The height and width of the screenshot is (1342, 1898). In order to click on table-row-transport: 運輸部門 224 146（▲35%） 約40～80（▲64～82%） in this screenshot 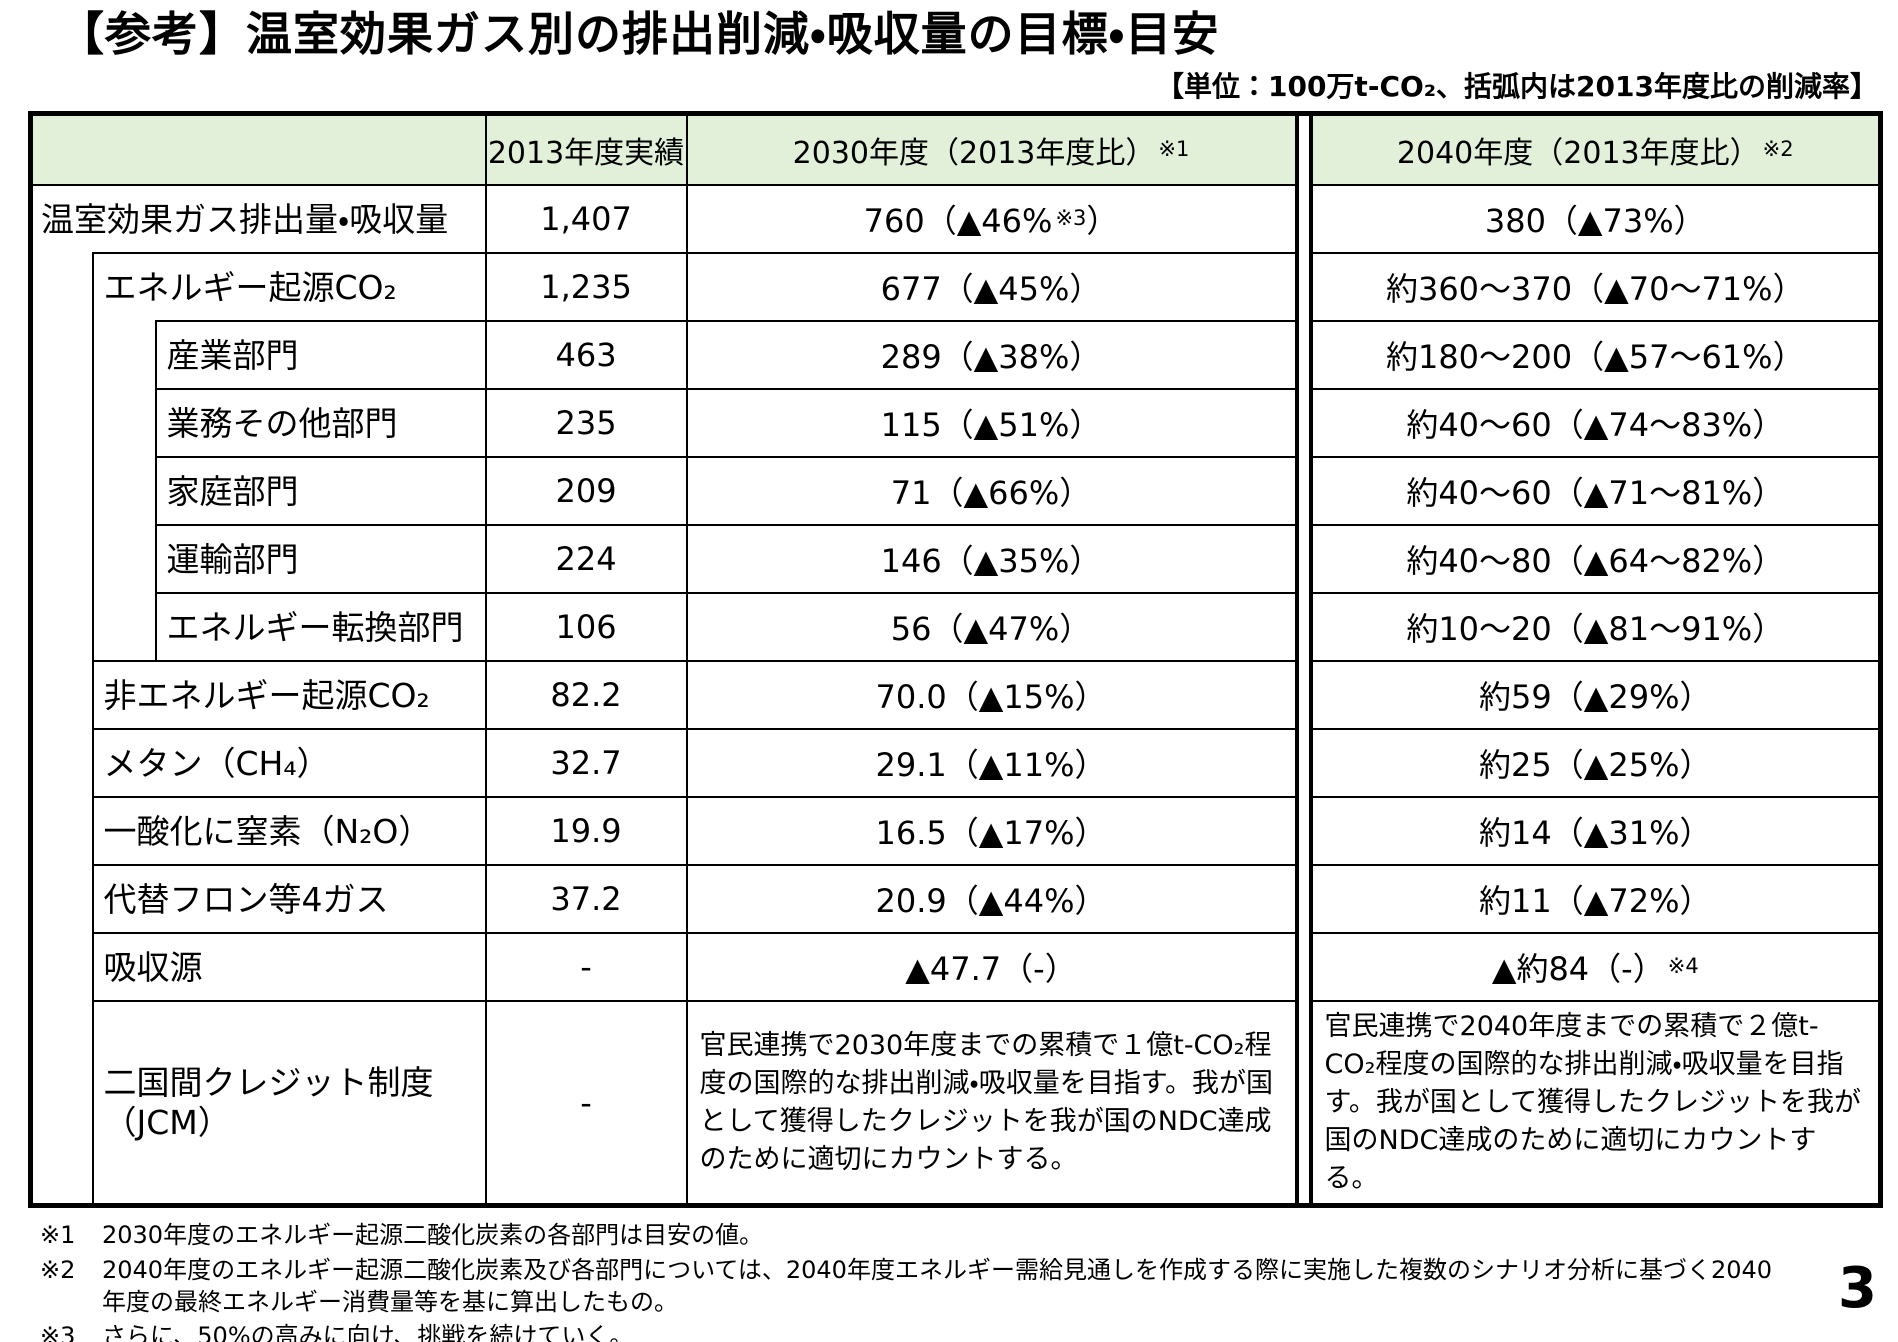, I will do `click(956, 559)`.